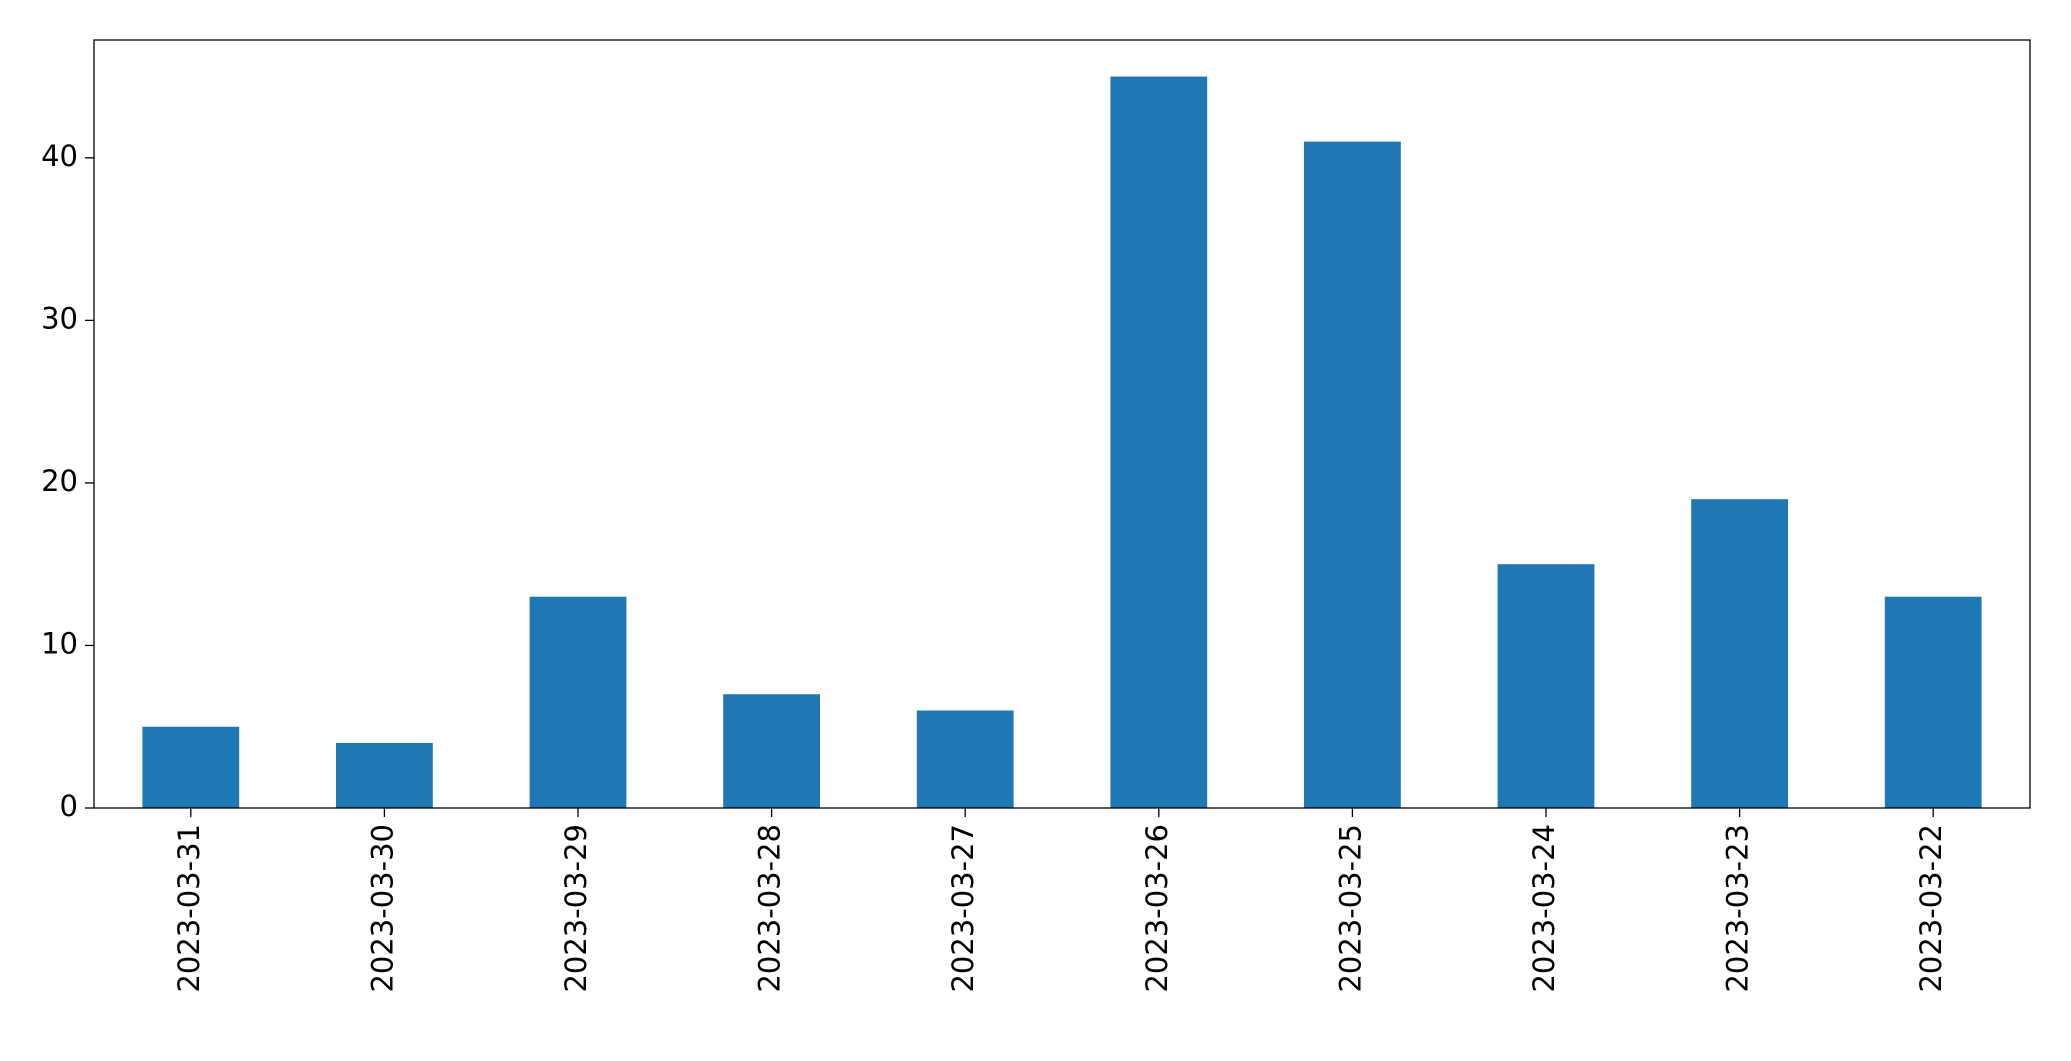 Image resolution: width=2071 pixels, height=1061 pixels. Describe the element at coordinates (963, 908) in the screenshot. I see `x-tick-label: 2023-03-27` at that location.